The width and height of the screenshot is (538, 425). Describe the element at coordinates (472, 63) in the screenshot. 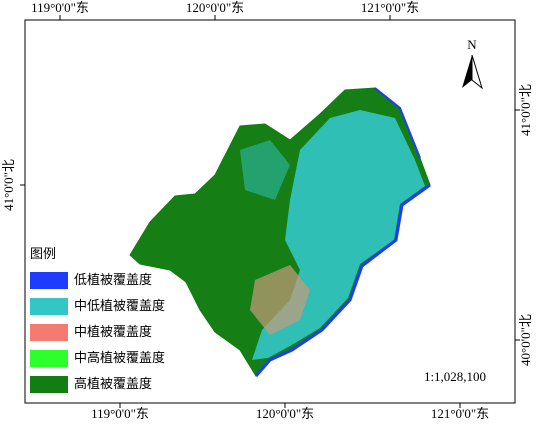

I see `north-arrow: N` at that location.